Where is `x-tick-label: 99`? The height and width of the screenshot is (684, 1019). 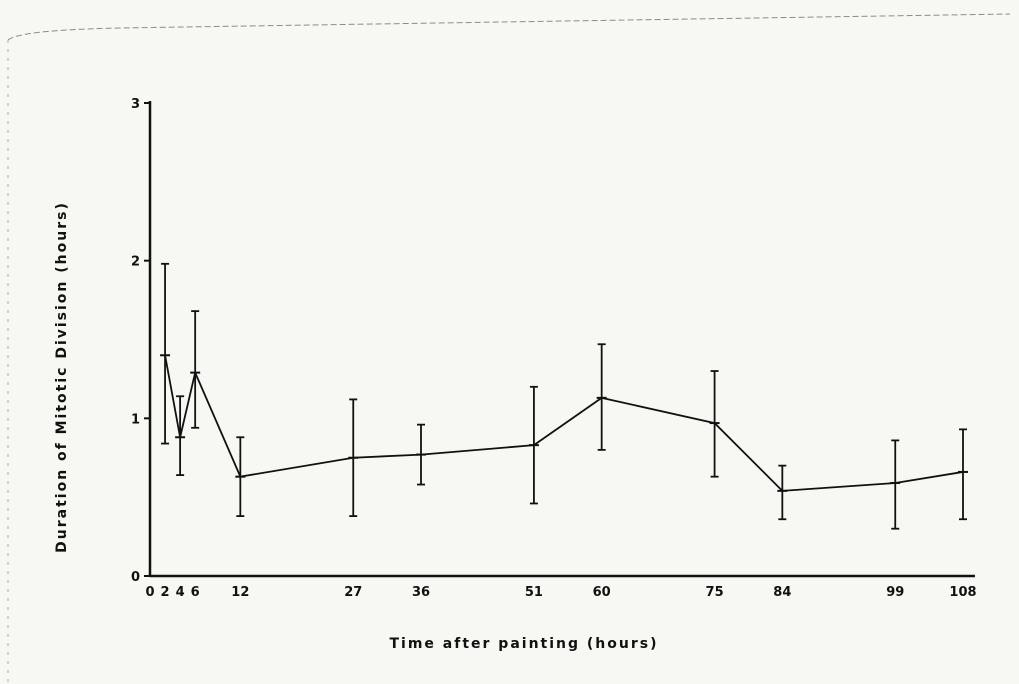
x-tick-label: 99 is located at coordinates (895, 592).